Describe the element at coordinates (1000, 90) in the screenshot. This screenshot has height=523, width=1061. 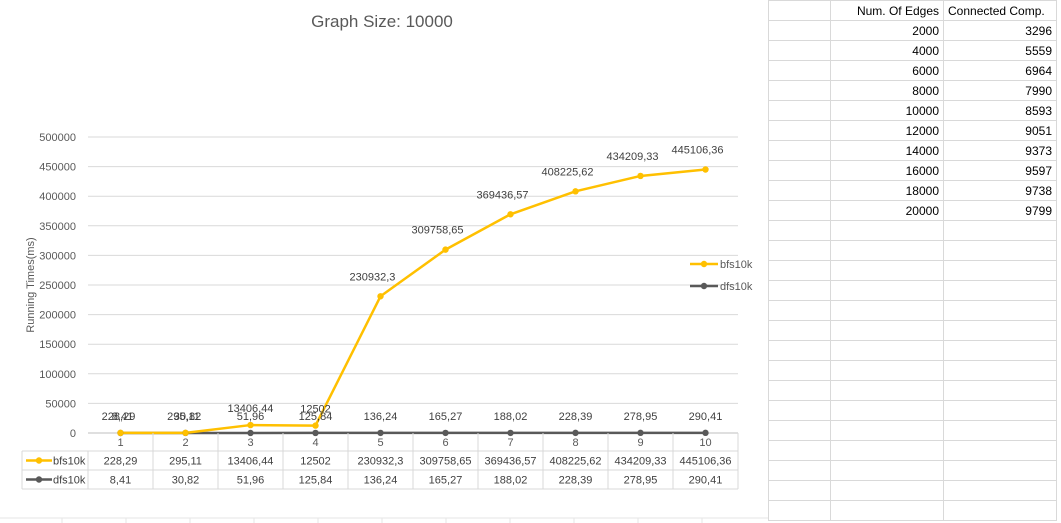
I see `sheet-cell-components: 7990` at that location.